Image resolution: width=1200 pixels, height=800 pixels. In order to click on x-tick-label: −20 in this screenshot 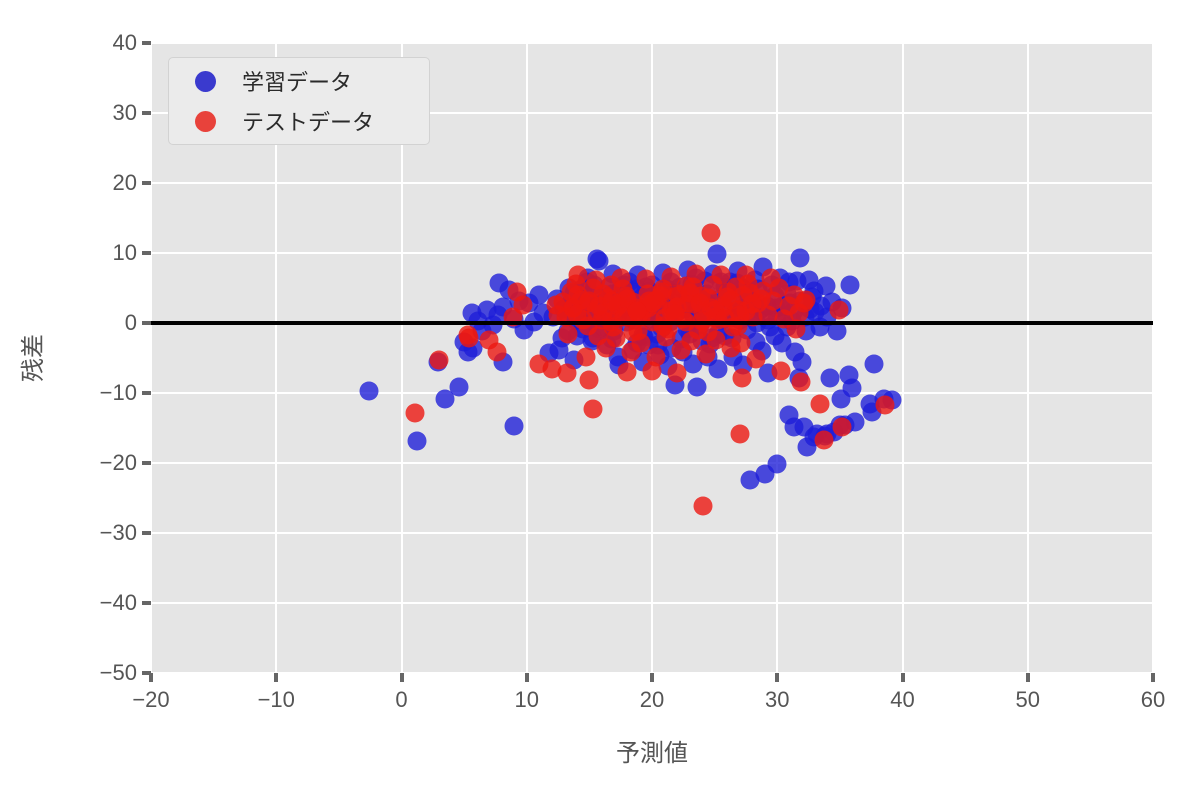, I will do `click(151, 699)`.